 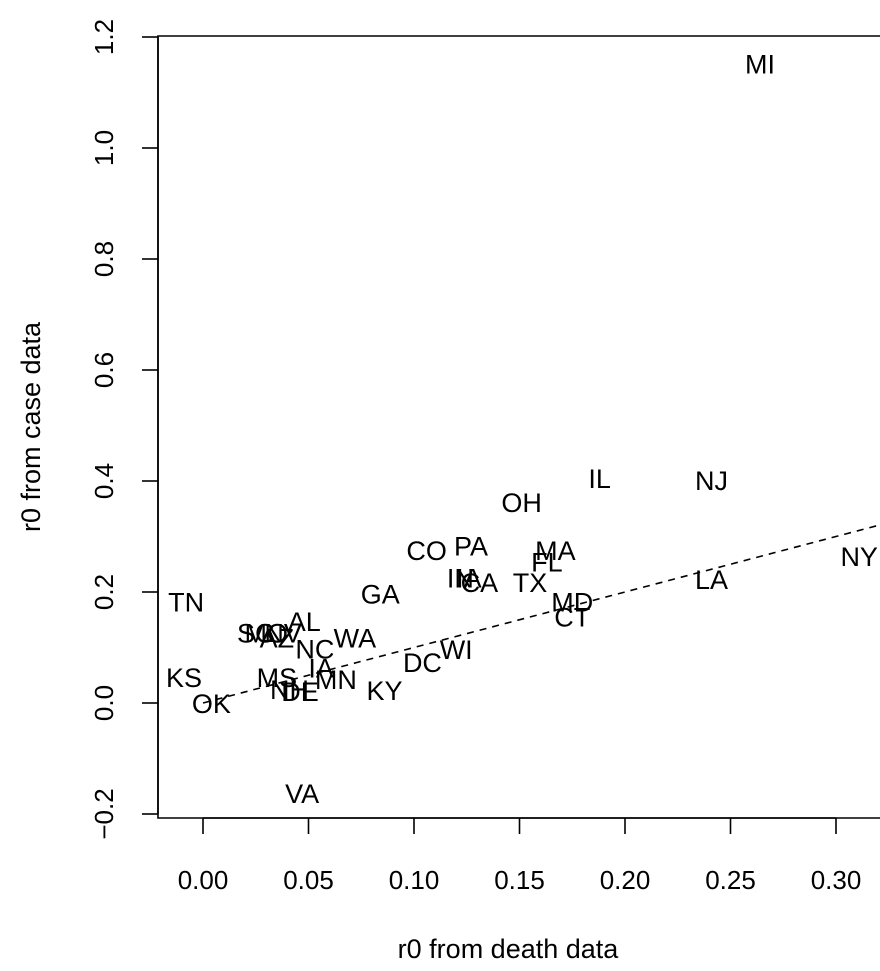 What do you see at coordinates (104, 703) in the screenshot?
I see `y-tick-label: 0.0` at bounding box center [104, 703].